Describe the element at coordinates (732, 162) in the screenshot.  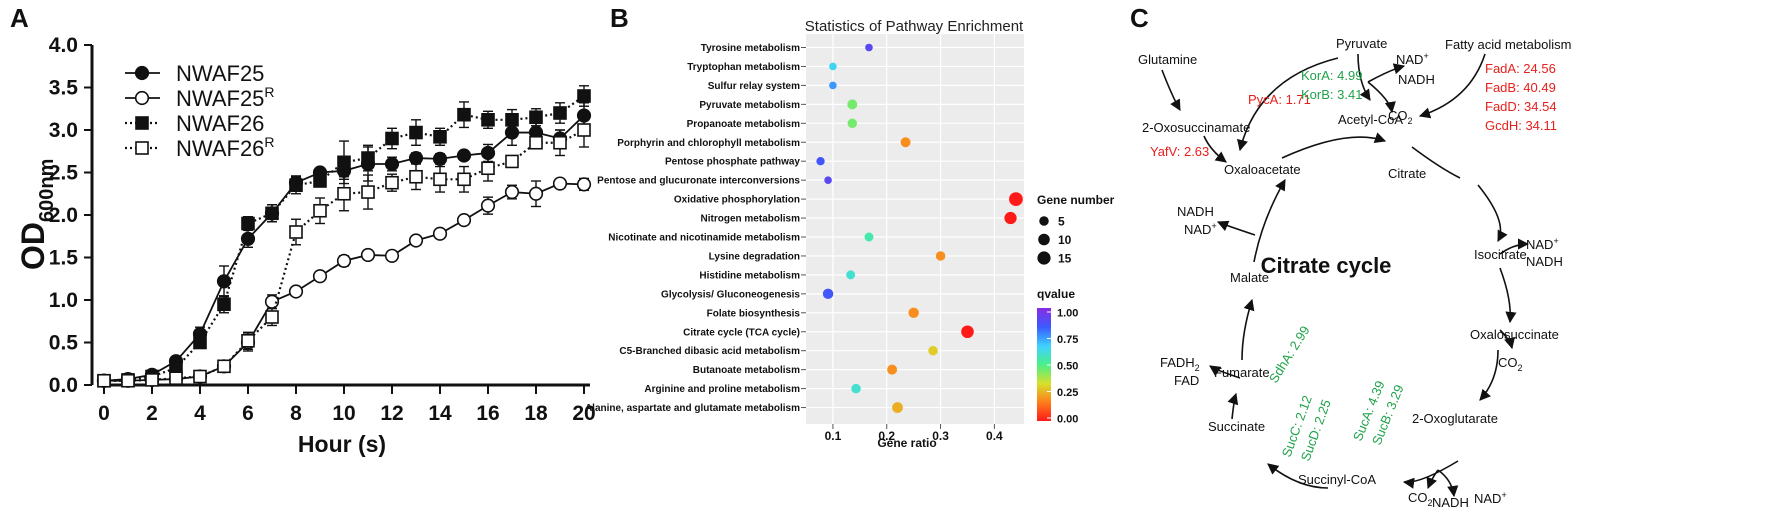
I see `pathway-label: Pentose phosphate pathway` at that location.